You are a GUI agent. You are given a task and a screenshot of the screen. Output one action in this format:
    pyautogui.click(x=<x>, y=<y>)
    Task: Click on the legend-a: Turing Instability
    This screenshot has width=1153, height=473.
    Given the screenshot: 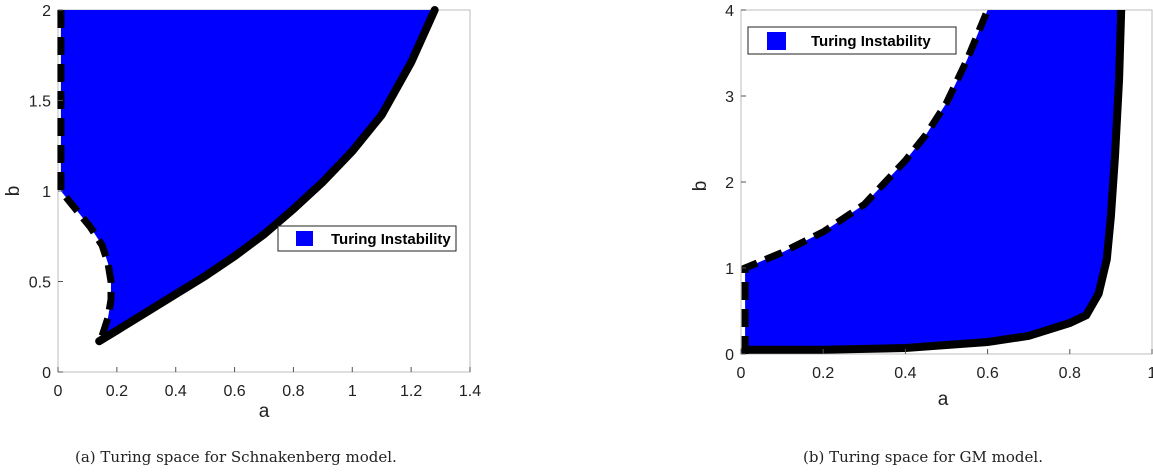 What is the action you would take?
    pyautogui.click(x=367, y=238)
    